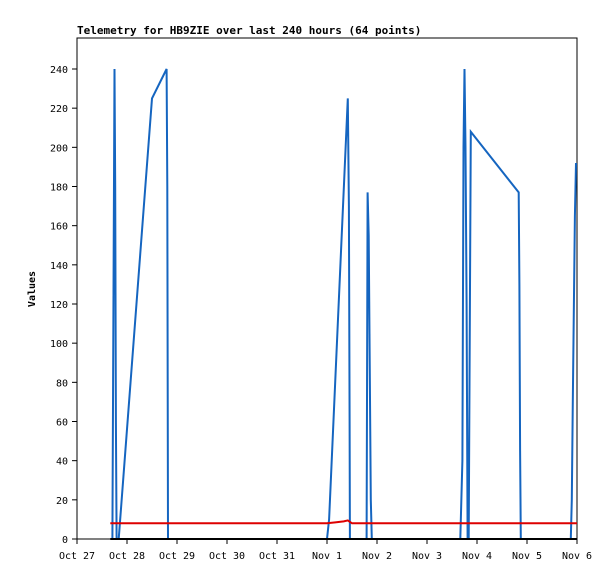 This screenshot has width=615, height=579. What do you see at coordinates (59, 227) in the screenshot?
I see `y-tick-label: 160` at bounding box center [59, 227].